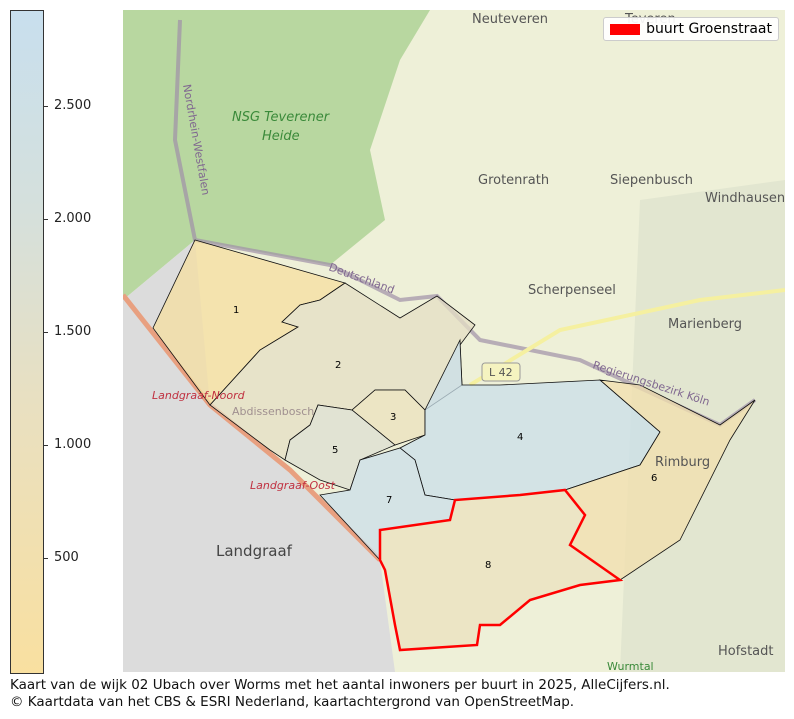 The height and width of the screenshot is (719, 794). I want to click on road-label: L 42, so click(501, 372).